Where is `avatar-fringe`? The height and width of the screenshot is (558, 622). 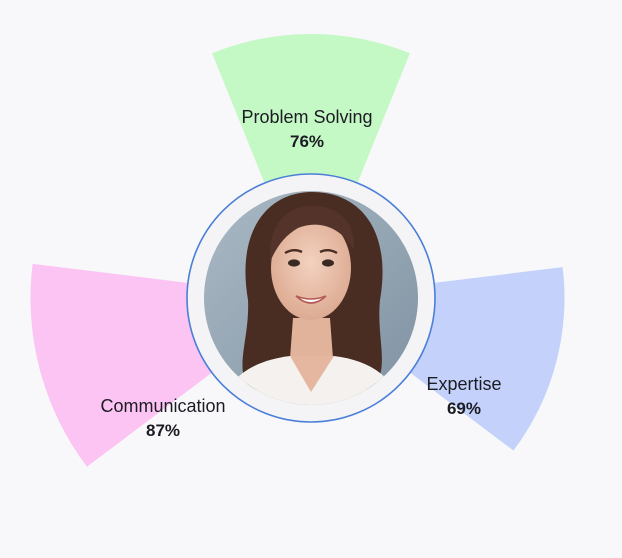 avatar-fringe is located at coordinates (312, 233).